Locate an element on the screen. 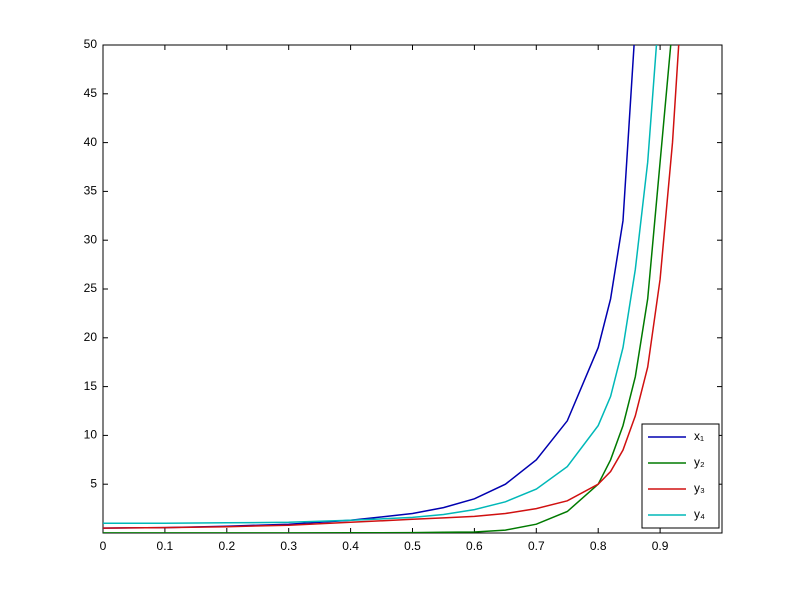  x-tick-label: 0.7 is located at coordinates (536, 546).